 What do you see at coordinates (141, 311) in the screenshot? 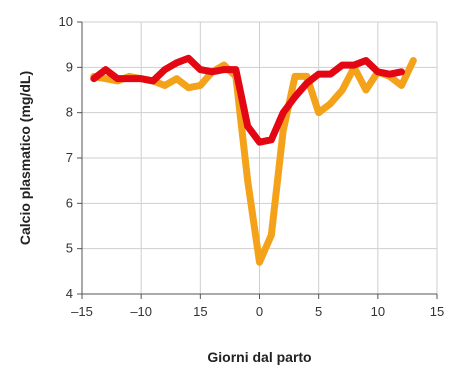
I see `x-tick-label: –10` at bounding box center [141, 311].